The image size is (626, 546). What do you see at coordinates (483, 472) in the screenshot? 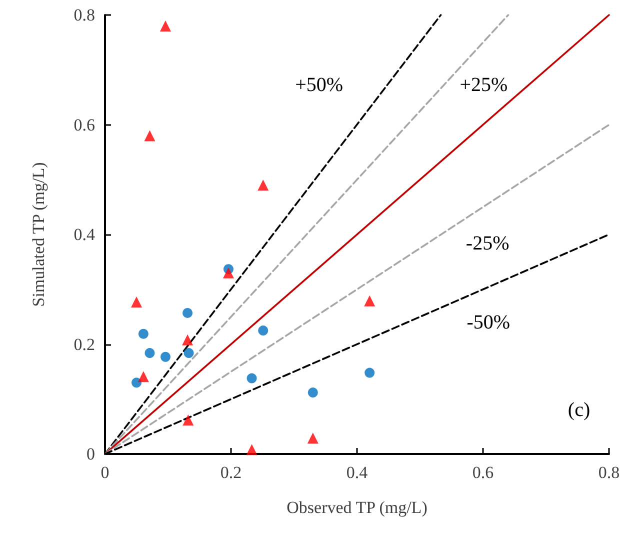
I see `x-tick-label: 0.6` at bounding box center [483, 472].